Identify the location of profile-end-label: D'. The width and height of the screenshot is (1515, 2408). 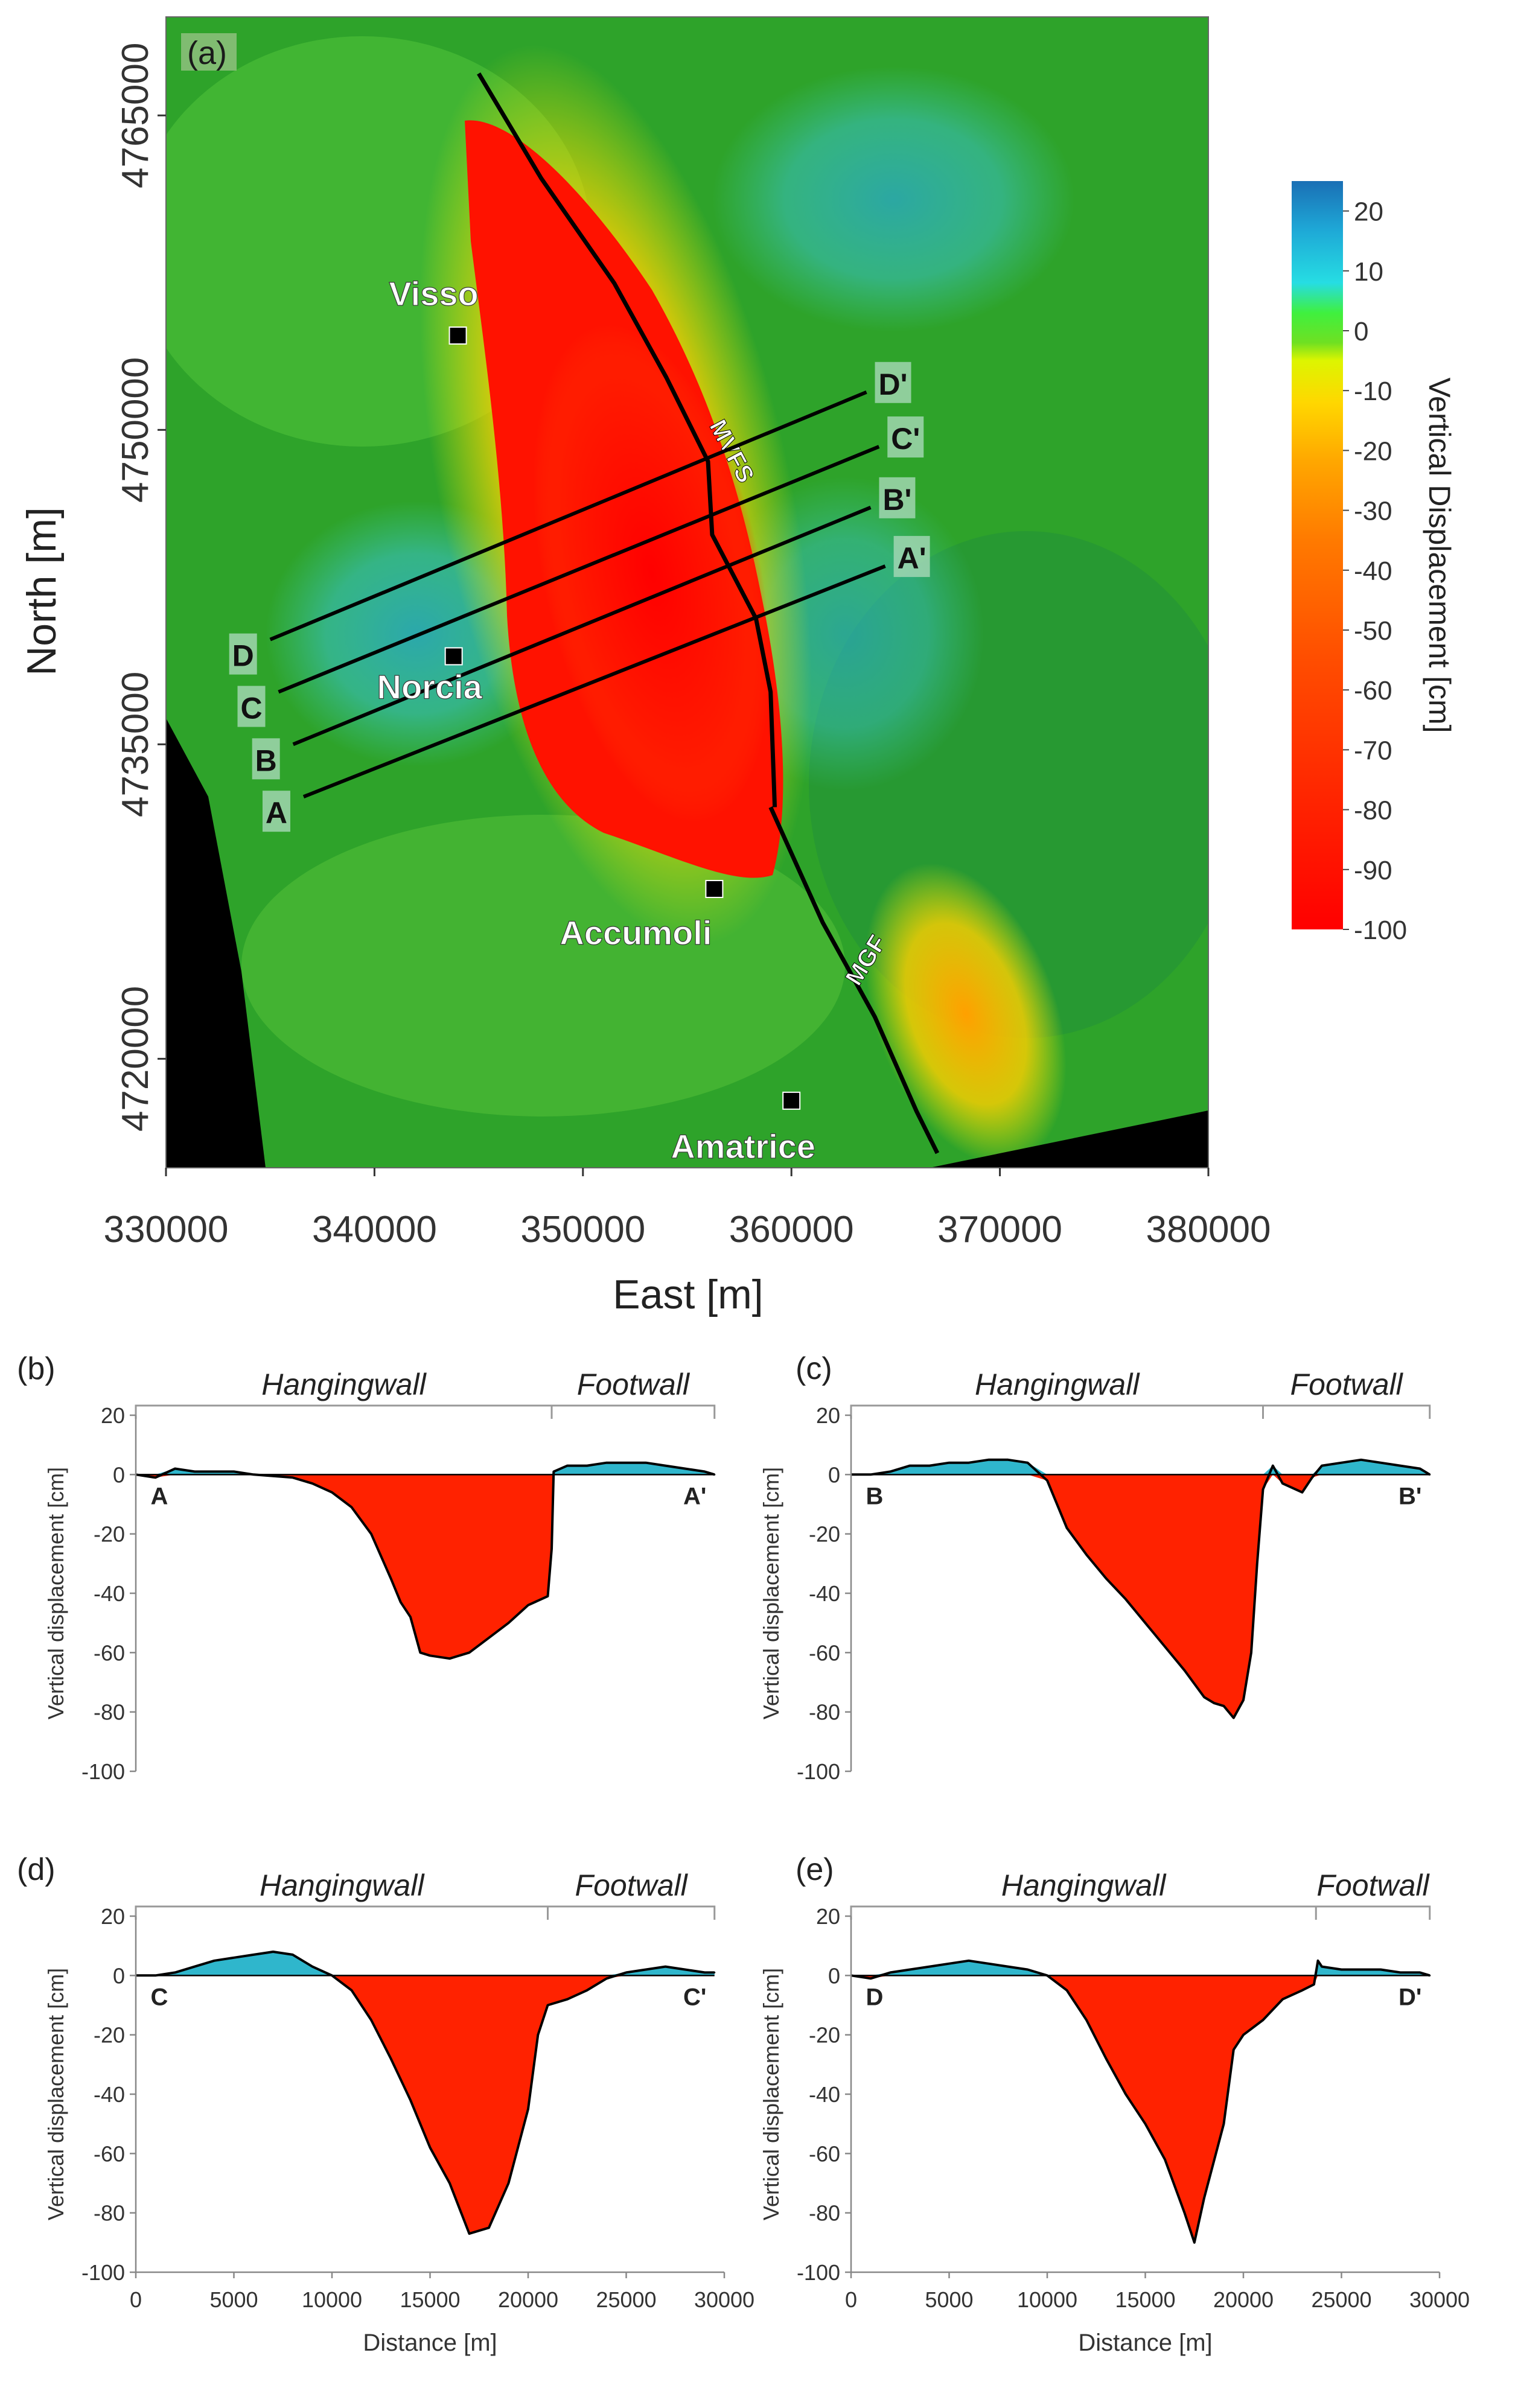
(894, 385).